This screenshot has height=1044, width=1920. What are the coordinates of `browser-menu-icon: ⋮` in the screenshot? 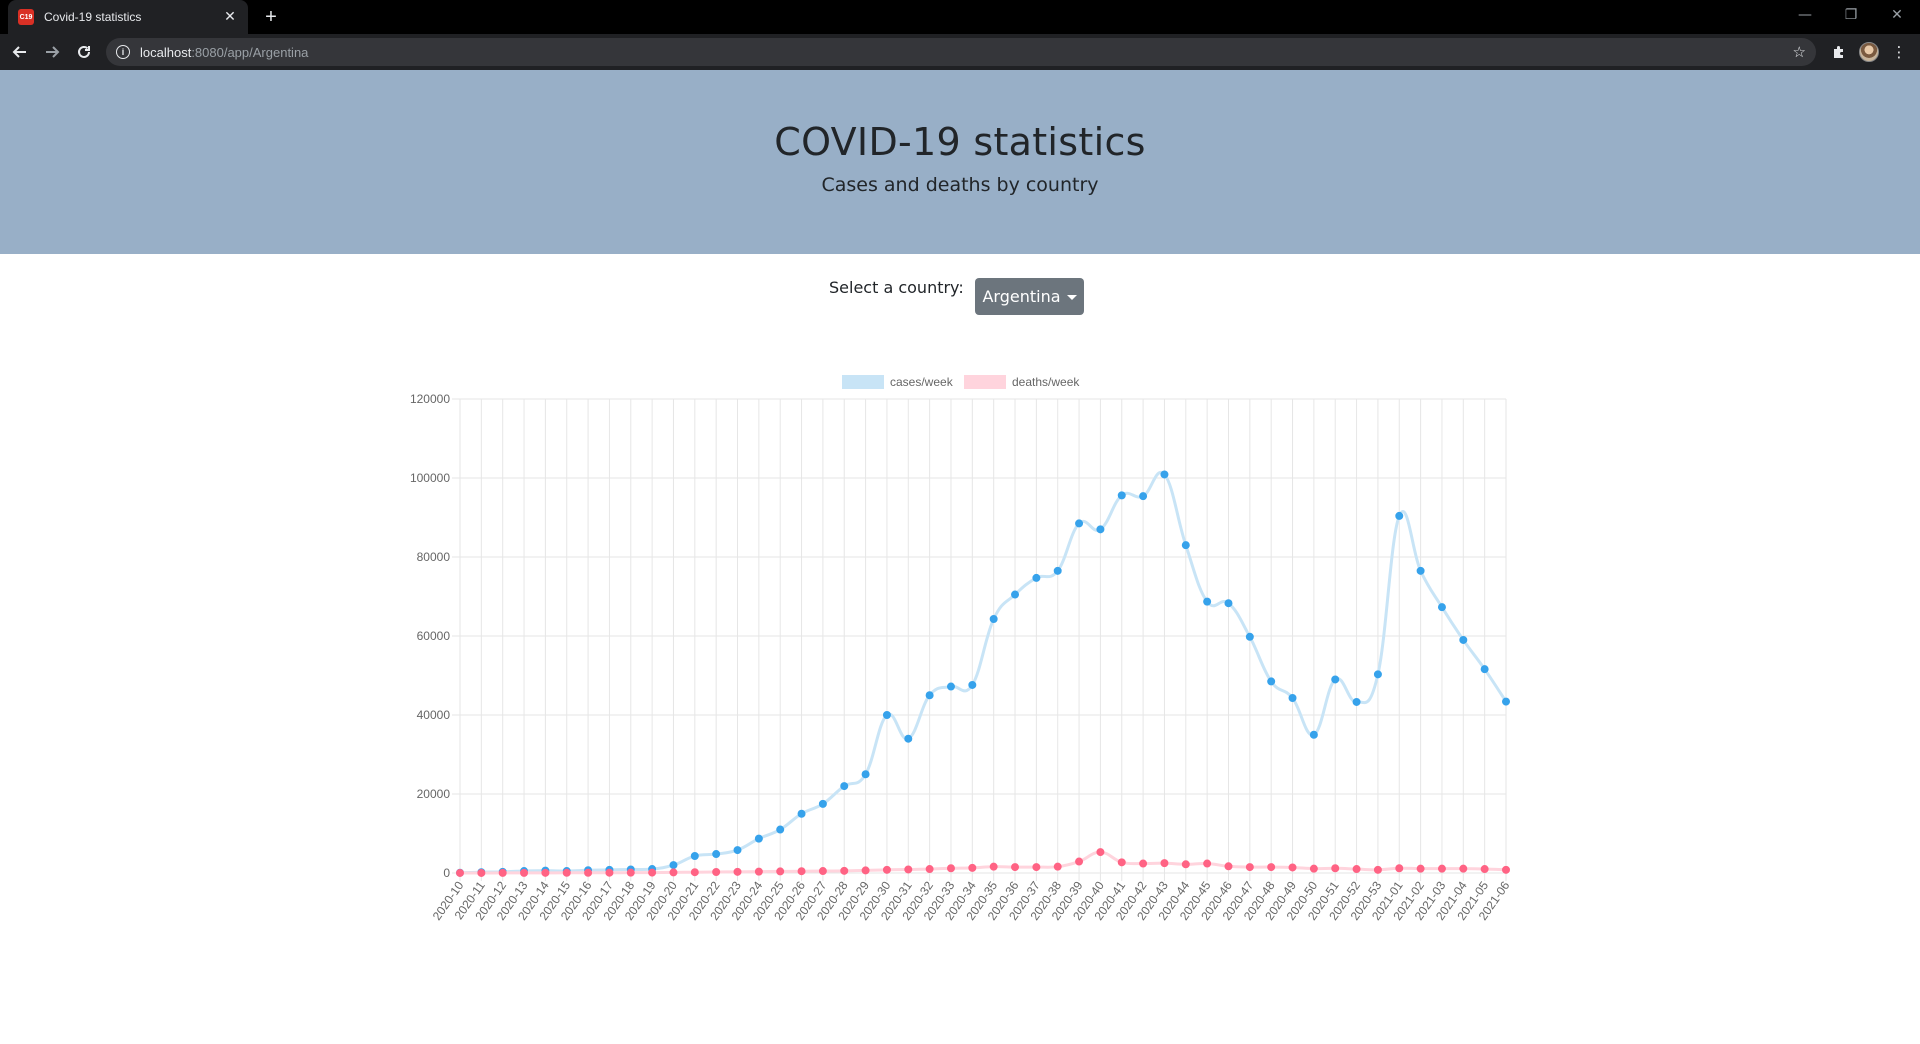 It's located at (1899, 52).